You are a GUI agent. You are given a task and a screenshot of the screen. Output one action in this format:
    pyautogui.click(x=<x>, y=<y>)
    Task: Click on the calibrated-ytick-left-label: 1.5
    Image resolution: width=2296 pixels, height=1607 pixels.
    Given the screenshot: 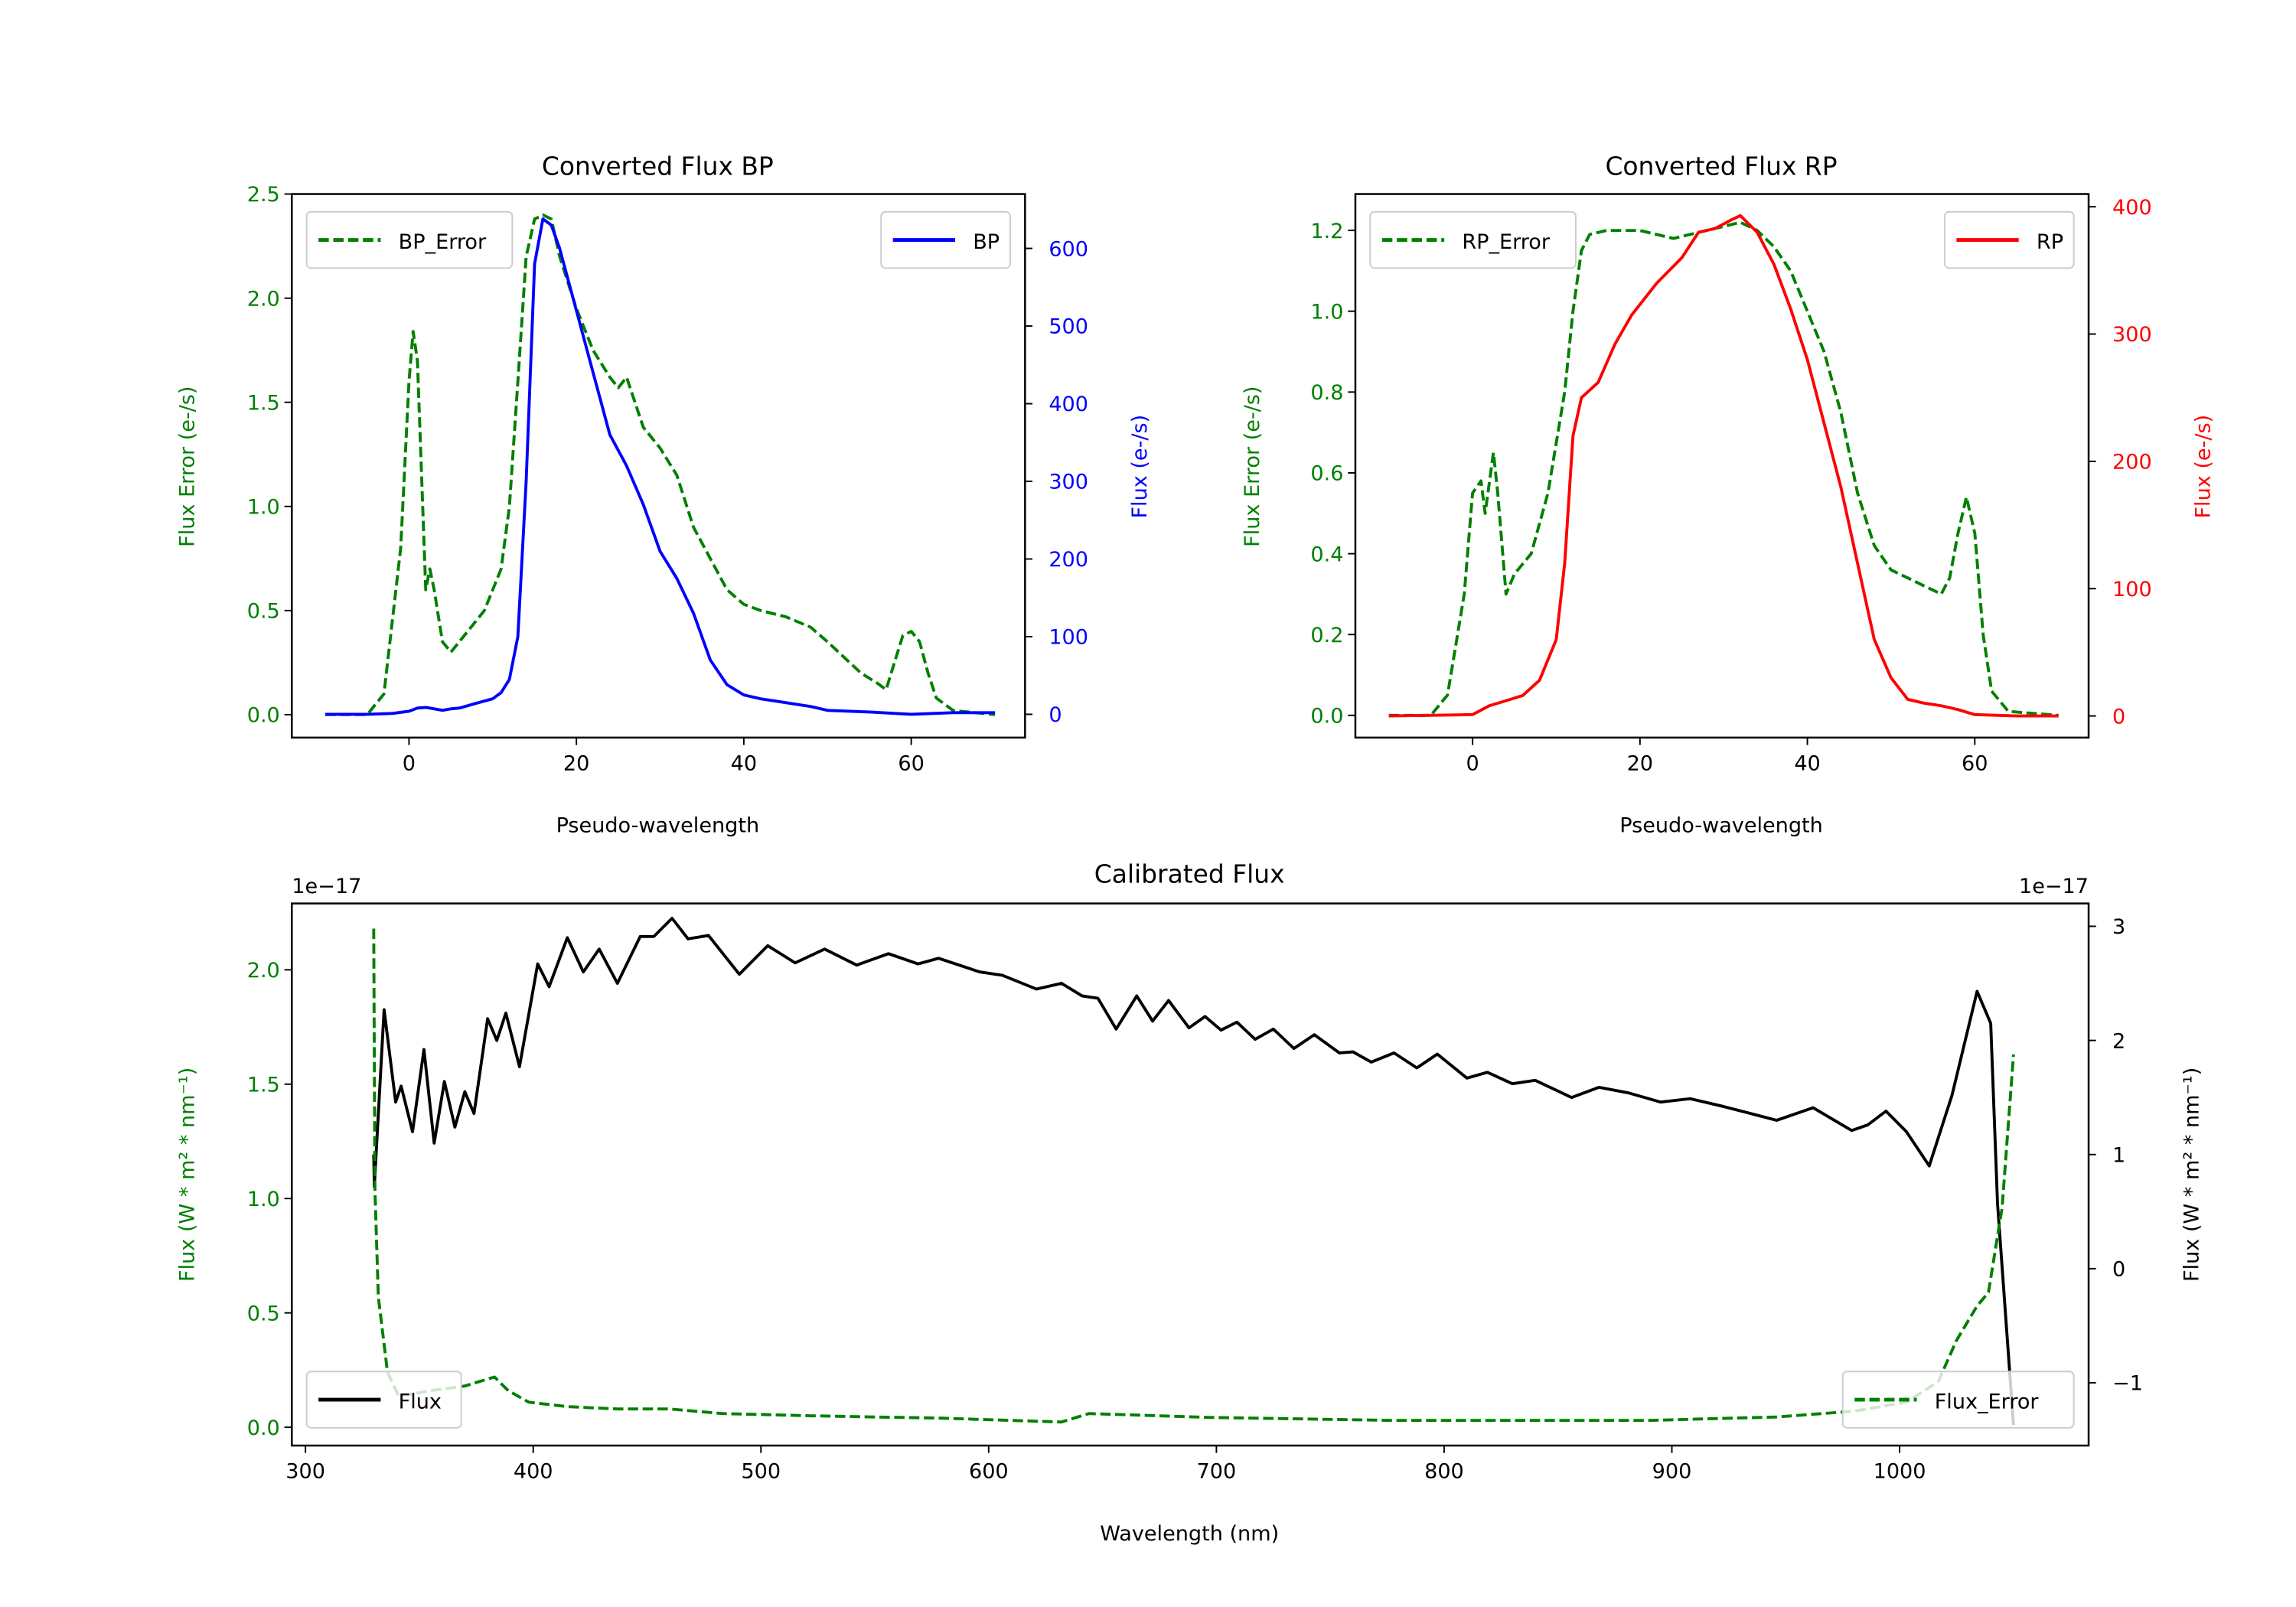 What is the action you would take?
    pyautogui.click(x=263, y=1085)
    